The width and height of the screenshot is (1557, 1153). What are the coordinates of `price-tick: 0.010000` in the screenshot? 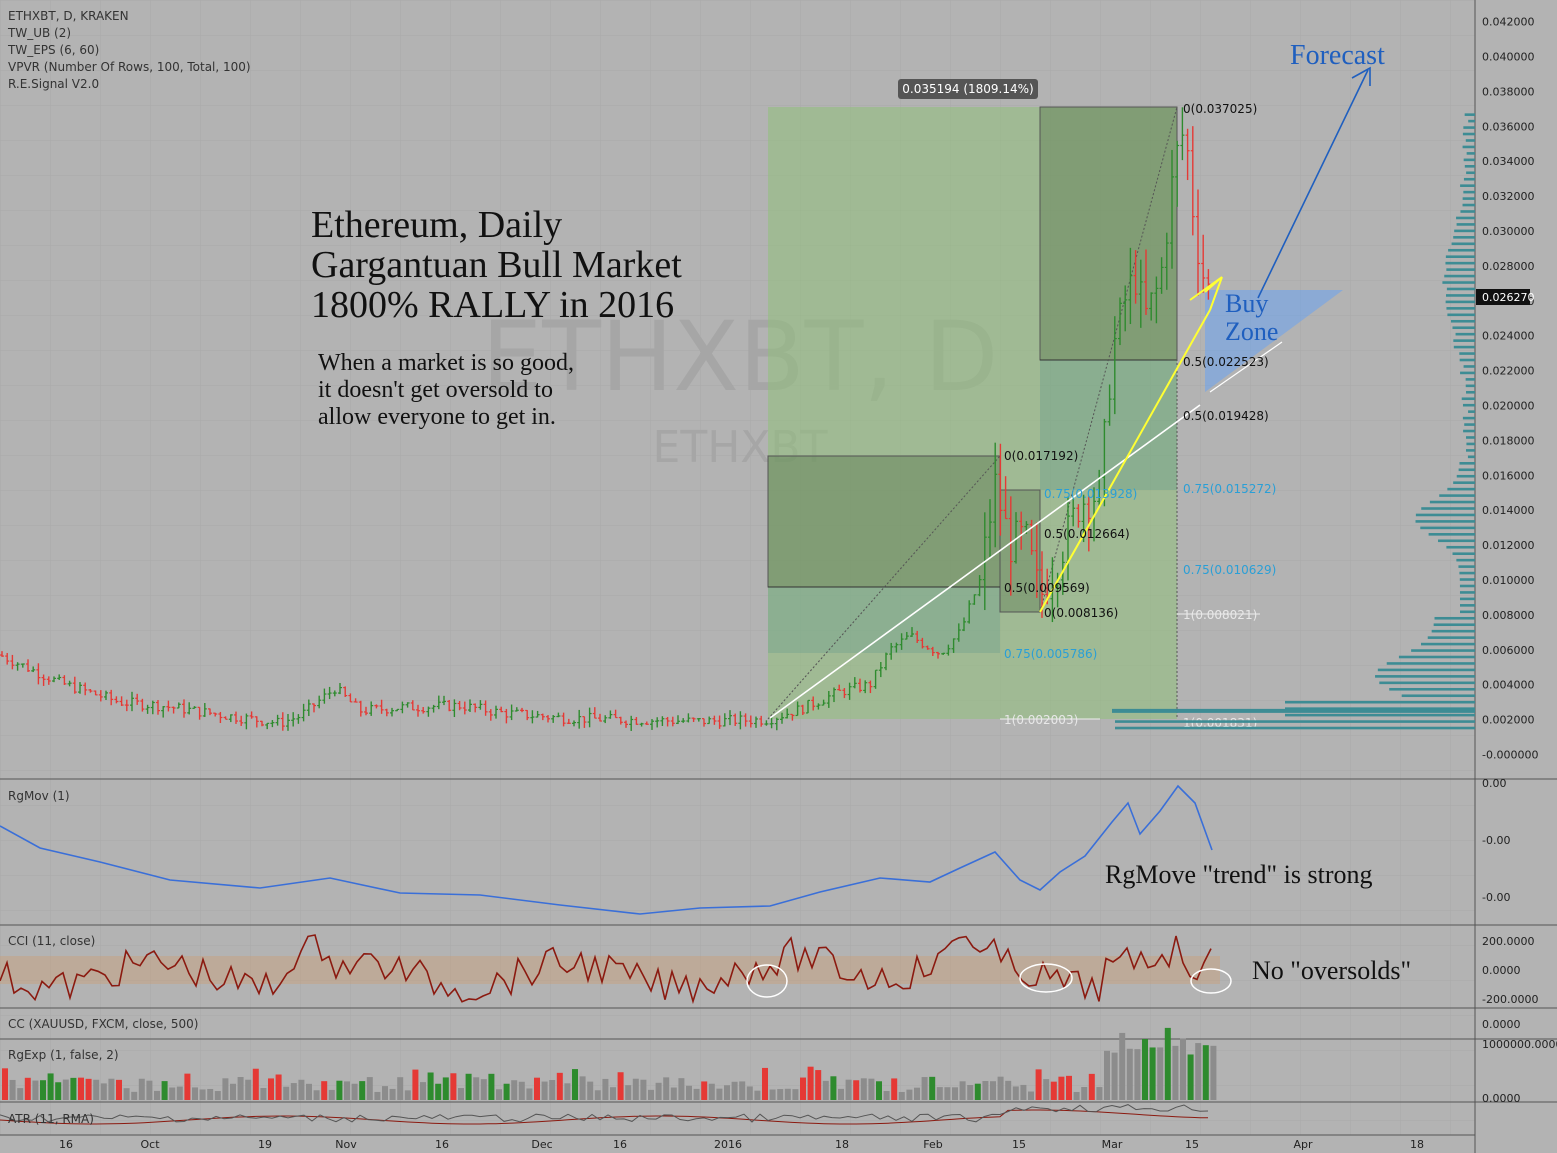 It's located at (1508, 580).